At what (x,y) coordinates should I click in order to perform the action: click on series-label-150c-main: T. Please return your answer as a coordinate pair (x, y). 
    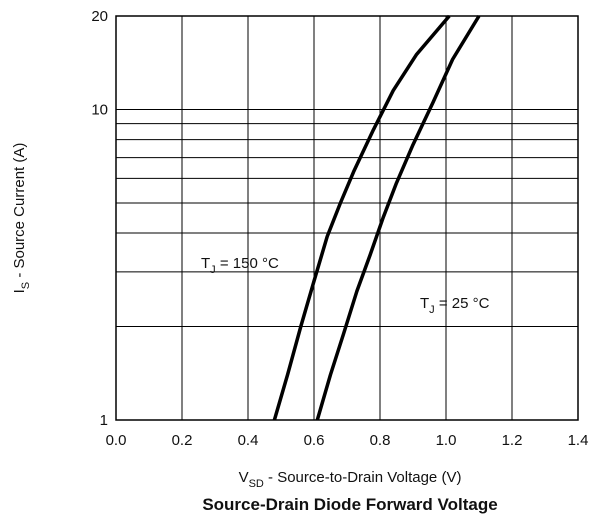
    Looking at the image, I should click on (205, 263).